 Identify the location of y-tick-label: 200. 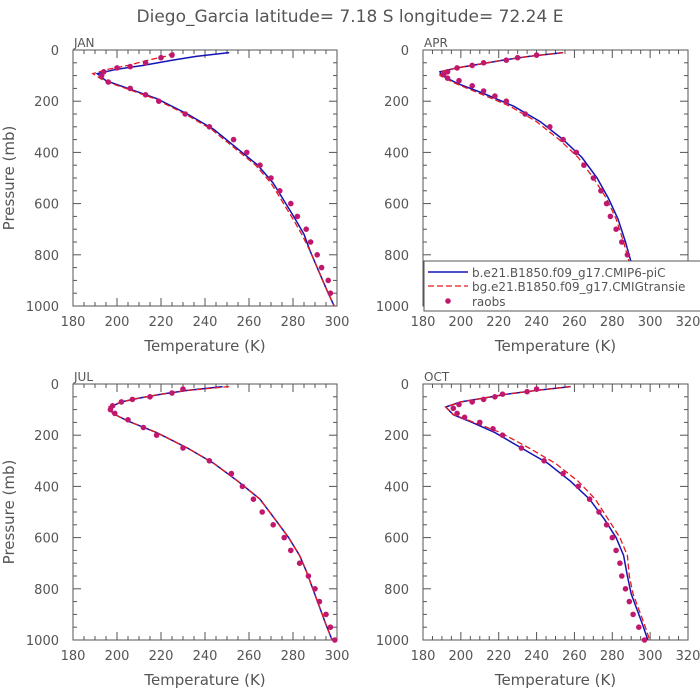
(396, 436).